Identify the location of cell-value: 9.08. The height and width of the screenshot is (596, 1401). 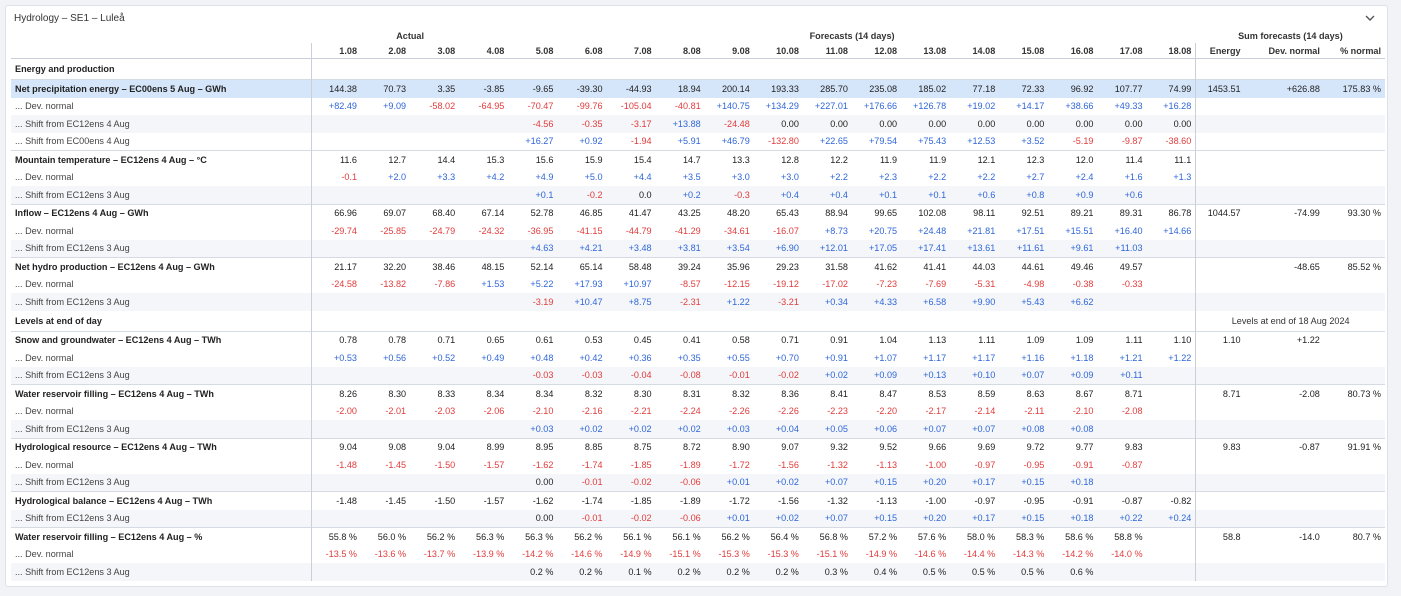
(386, 446).